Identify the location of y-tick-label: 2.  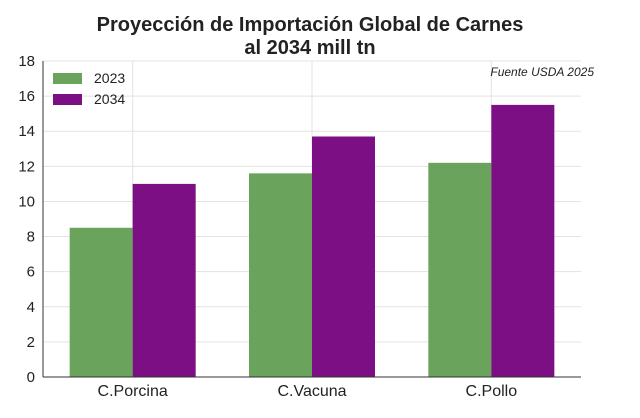
(31, 342).